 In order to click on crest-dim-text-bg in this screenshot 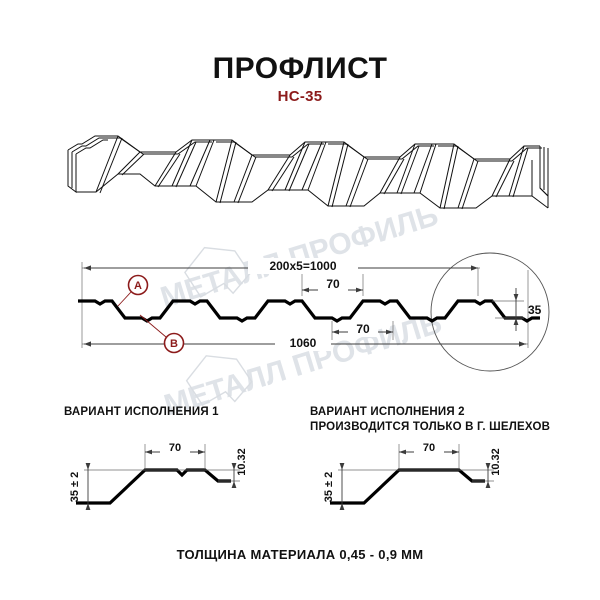, I will do `click(333, 284)`.